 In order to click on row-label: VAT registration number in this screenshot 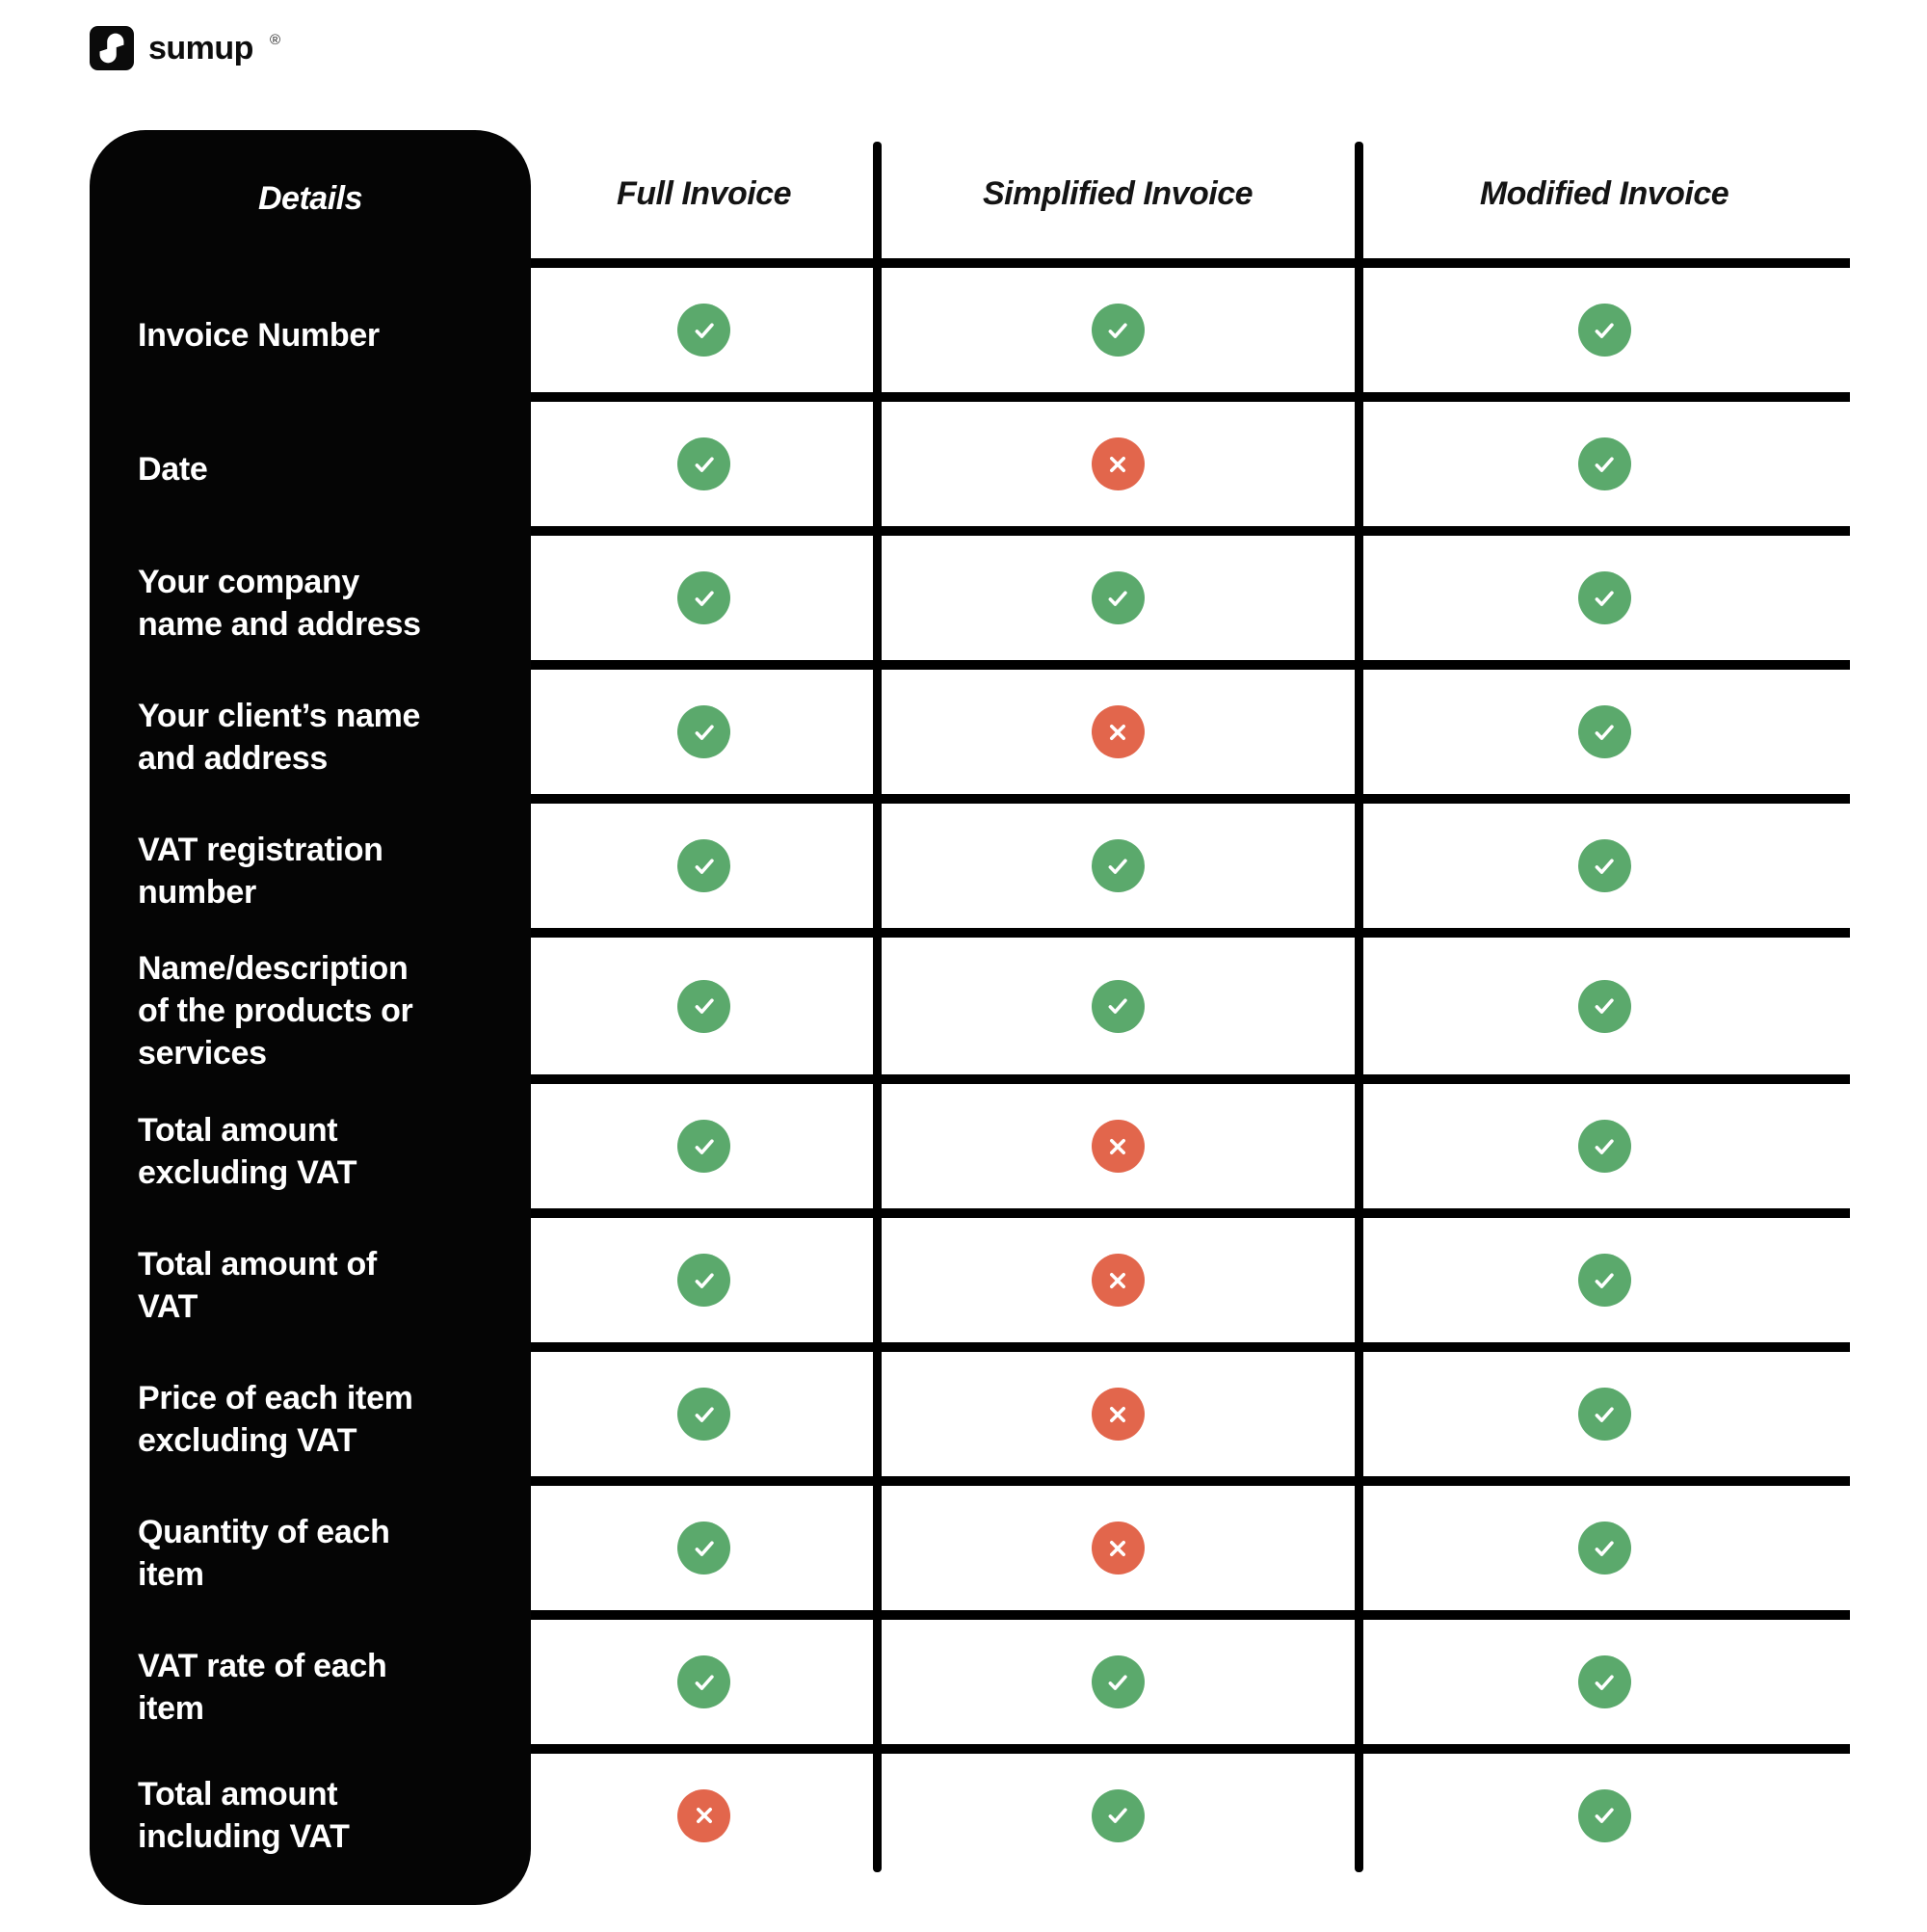, I will do `click(310, 871)`.